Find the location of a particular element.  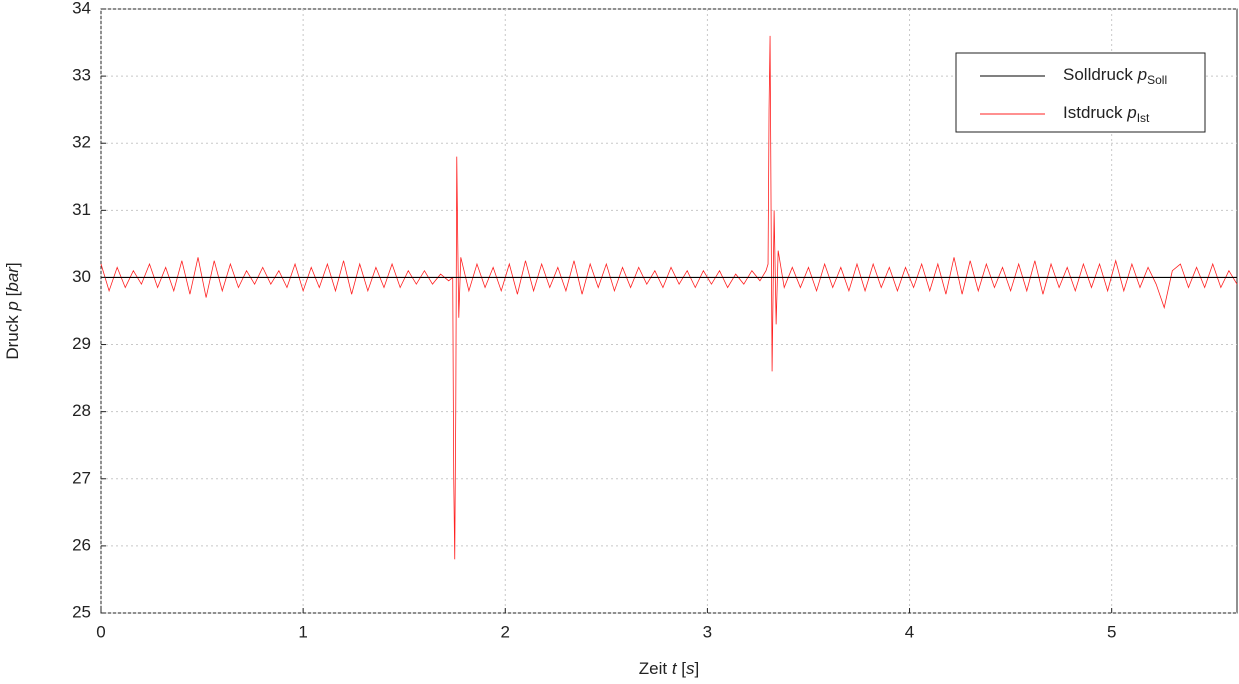

label-part: Zeit is located at coordinates (655, 668).